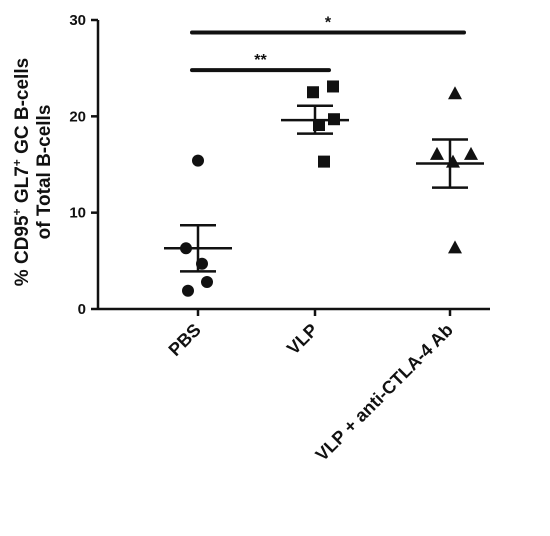  I want to click on y-tick-label: 10, so click(77, 213).